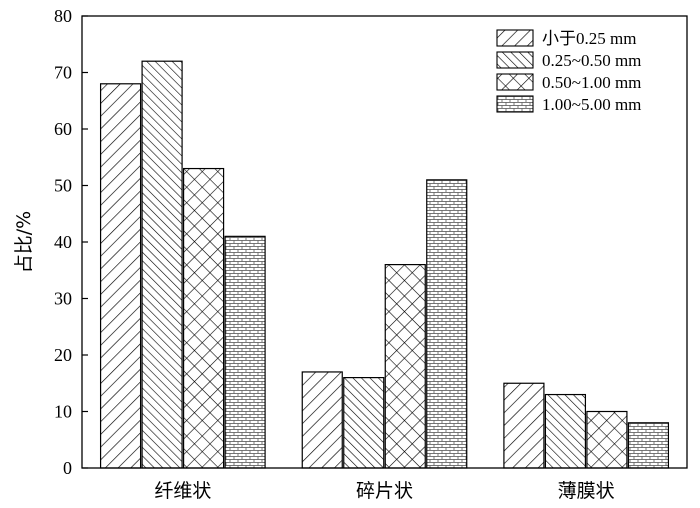  What do you see at coordinates (63, 412) in the screenshot?
I see `y-tick-label: 10` at bounding box center [63, 412].